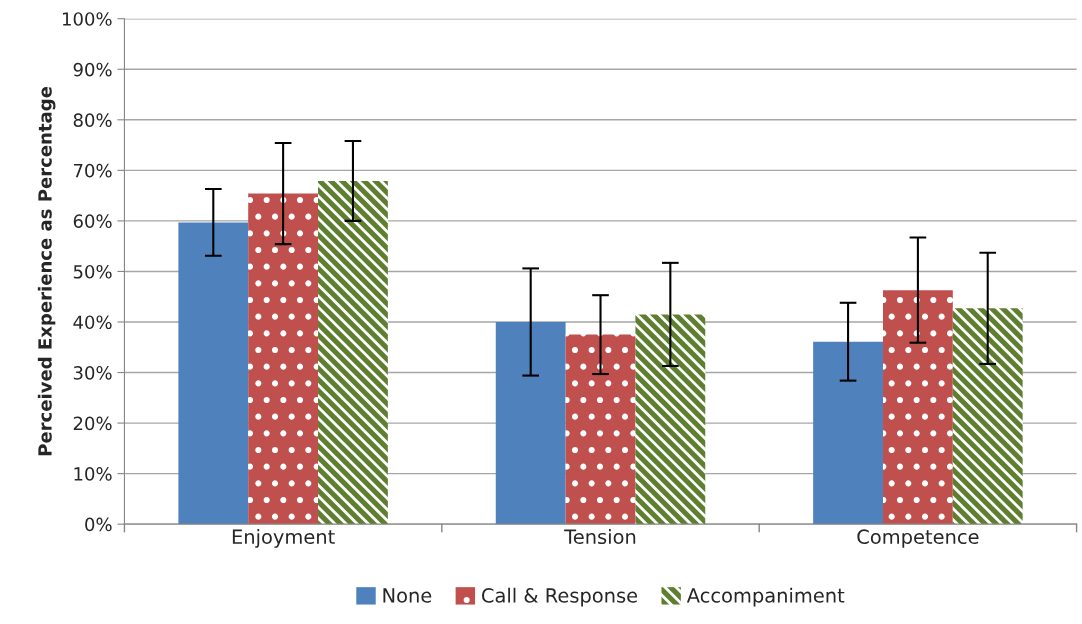  Describe the element at coordinates (918, 538) in the screenshot. I see `x-tick-label: Competence` at that location.